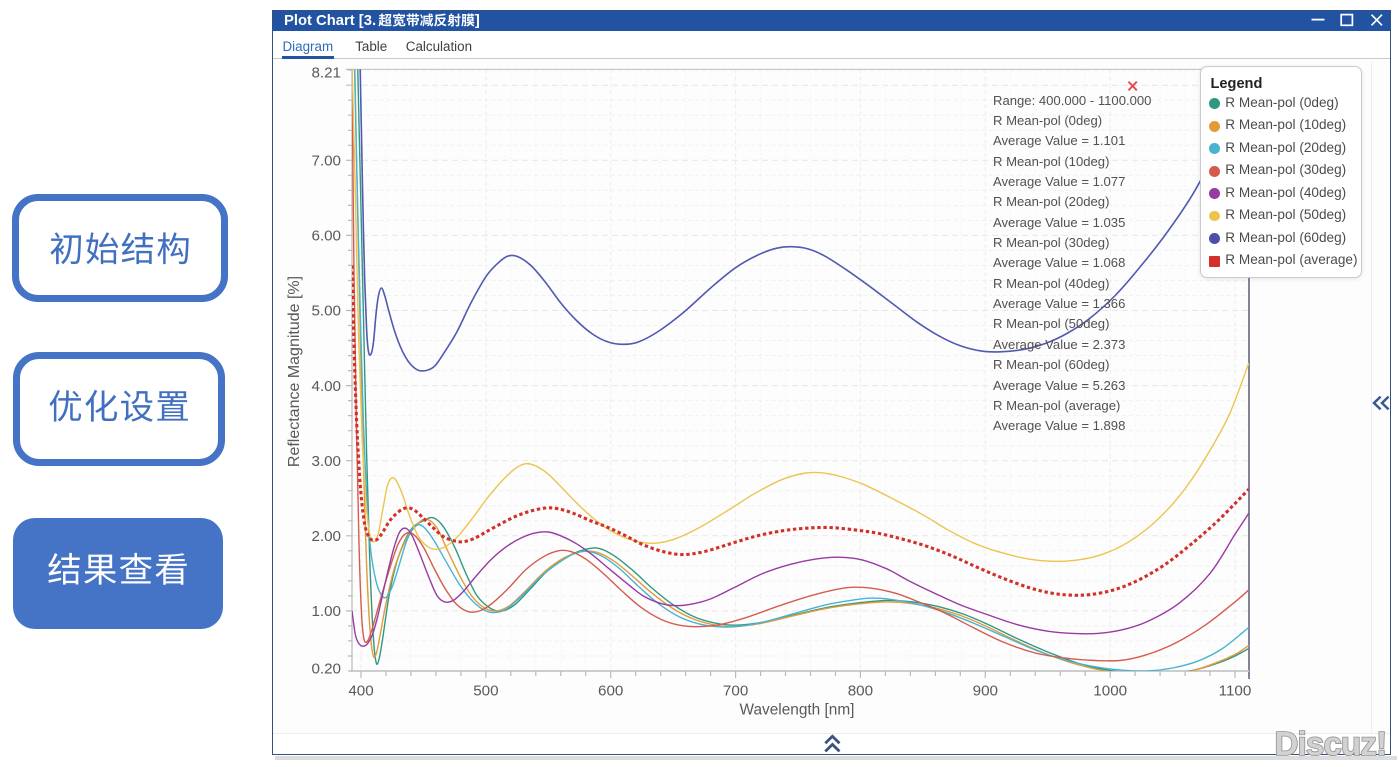 This screenshot has width=1398, height=767. I want to click on svg-text: Wavelength [nm], so click(797, 710).